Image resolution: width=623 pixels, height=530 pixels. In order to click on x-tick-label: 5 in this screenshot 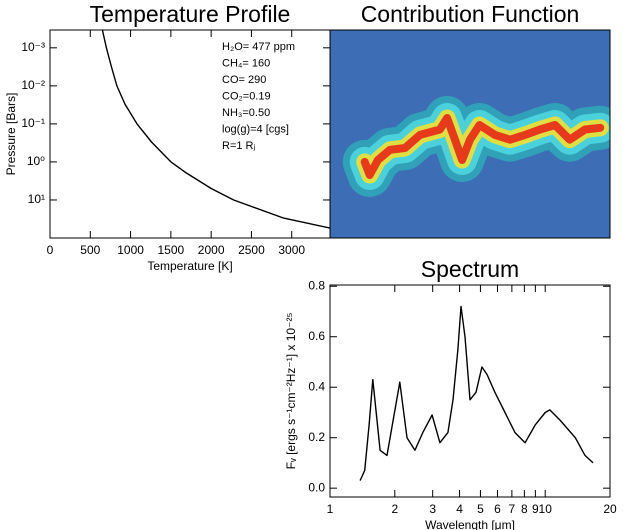, I will do `click(480, 509)`.